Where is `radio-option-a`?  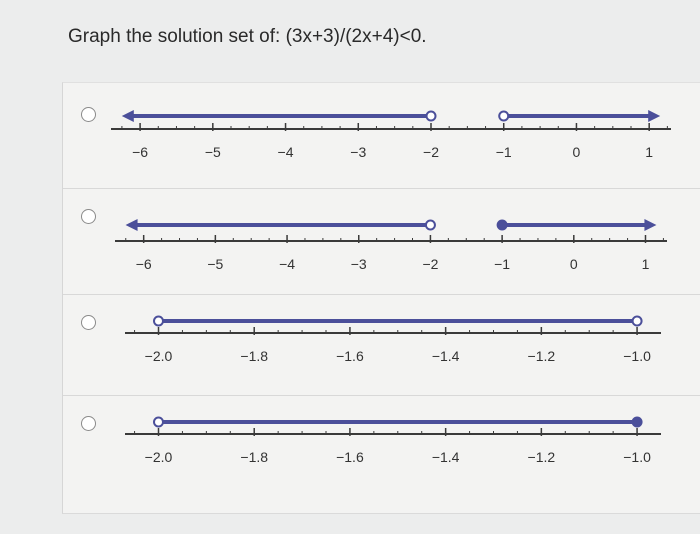 radio-option-a is located at coordinates (88, 114).